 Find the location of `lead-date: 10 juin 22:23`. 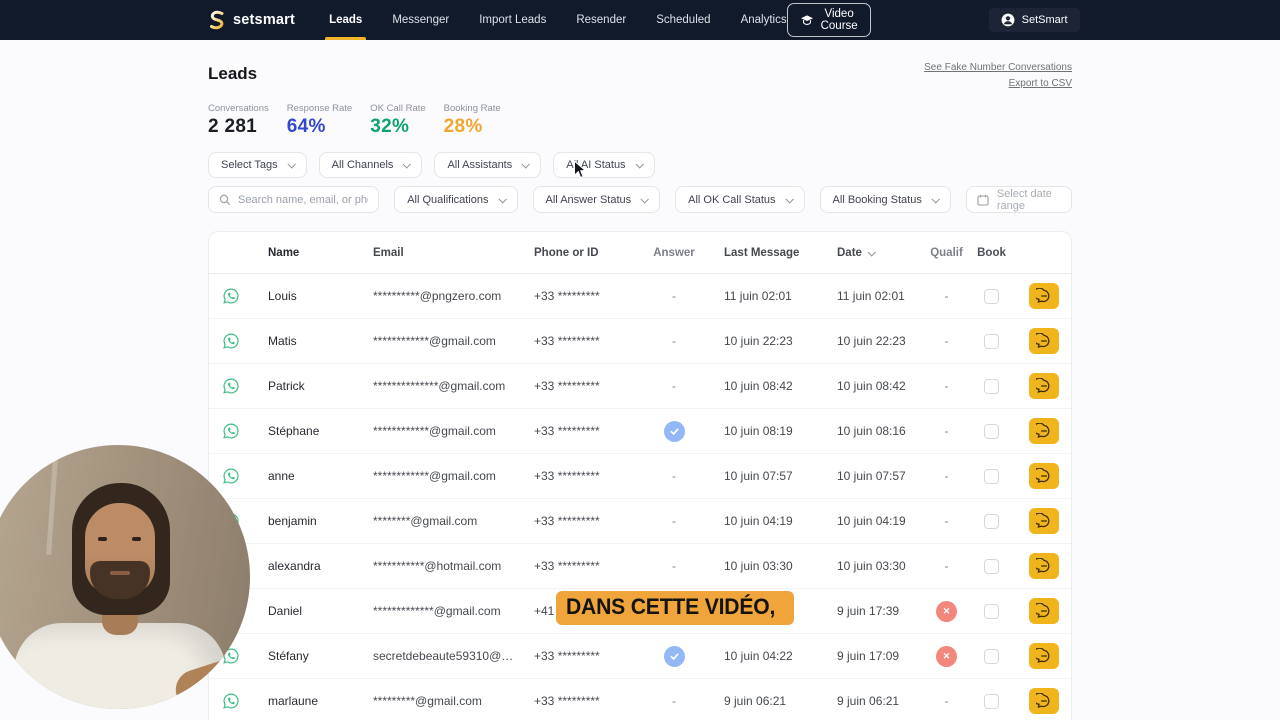

lead-date: 10 juin 22:23 is located at coordinates (871, 341).